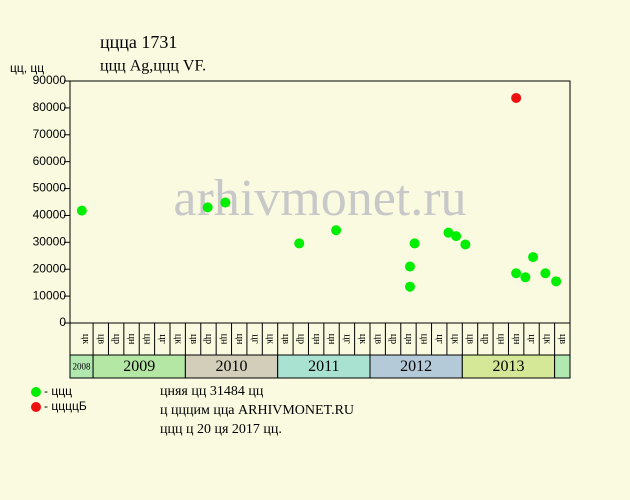 The width and height of the screenshot is (630, 500). I want to click on y-tick-label: 0, so click(62, 322).